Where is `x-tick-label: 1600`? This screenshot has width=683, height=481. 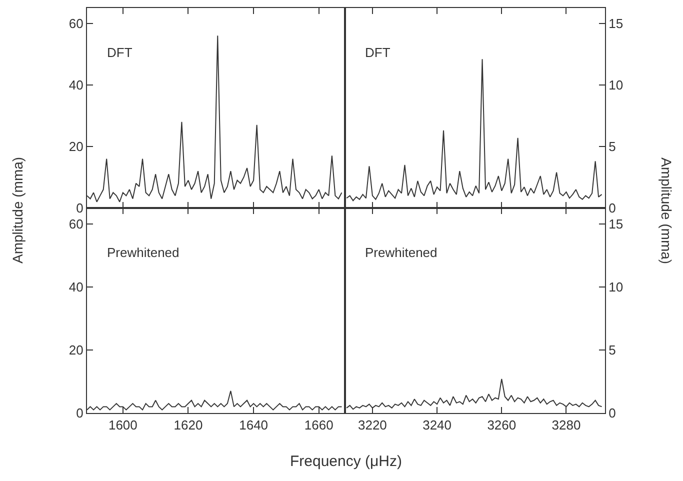
x-tick-label: 1600 is located at coordinates (123, 425).